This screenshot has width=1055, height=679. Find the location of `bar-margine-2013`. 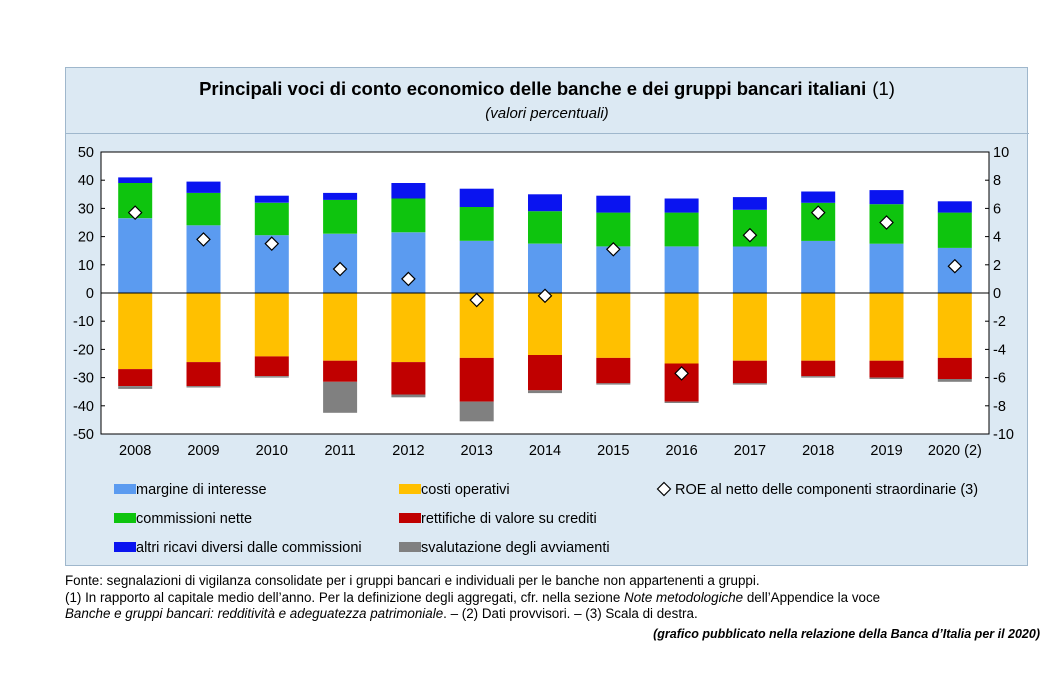

bar-margine-2013 is located at coordinates (476, 266).